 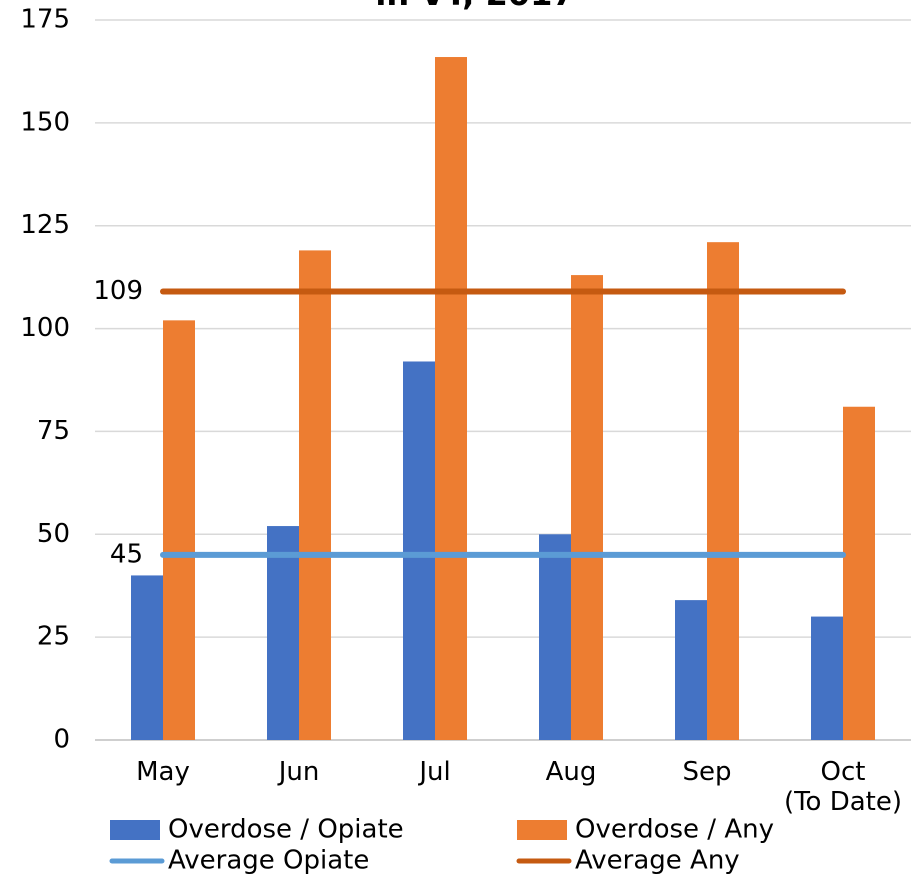 I want to click on y-tick-label: 75, so click(x=53, y=431).